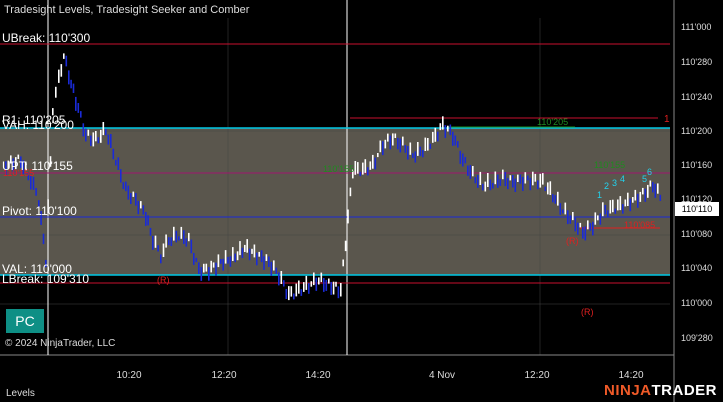 Image resolution: width=723 pixels, height=402 pixels. What do you see at coordinates (697, 165) in the screenshot?
I see `price-axis-label: 110'160` at bounding box center [697, 165].